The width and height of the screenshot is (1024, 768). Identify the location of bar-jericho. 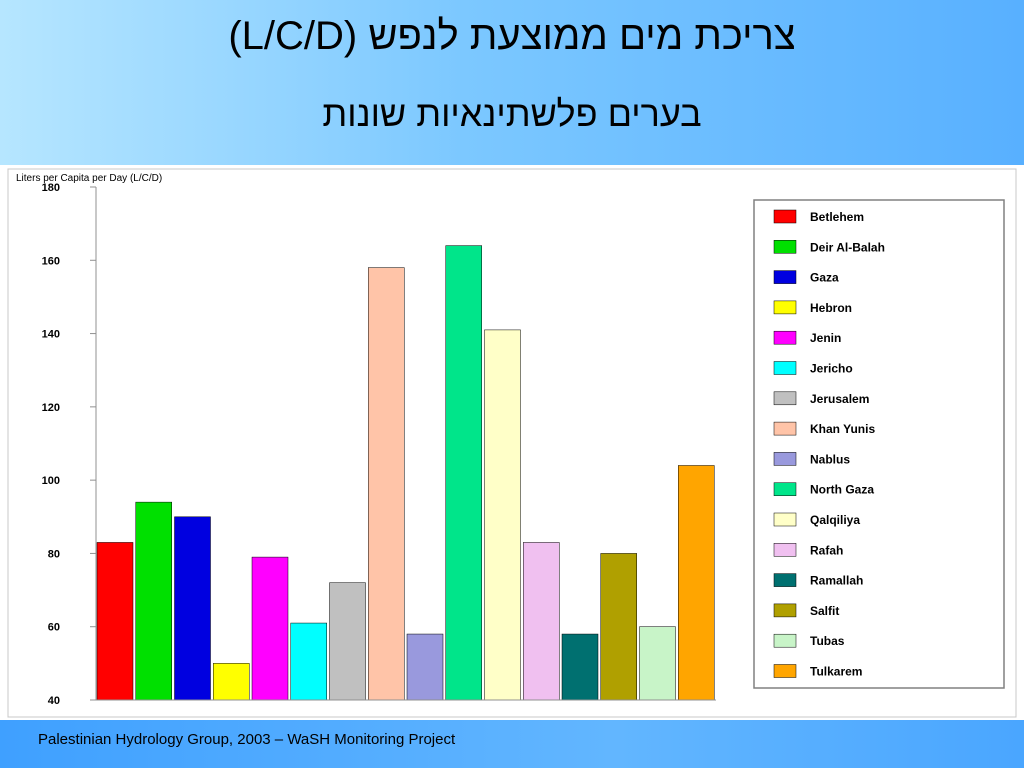
(308, 661).